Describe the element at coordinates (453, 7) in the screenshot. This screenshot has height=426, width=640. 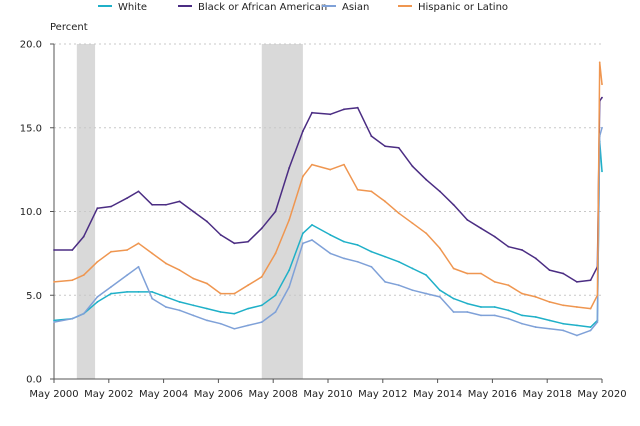
I see `legend-item-hispanic-or-latino: Hispanic or Latino` at that location.